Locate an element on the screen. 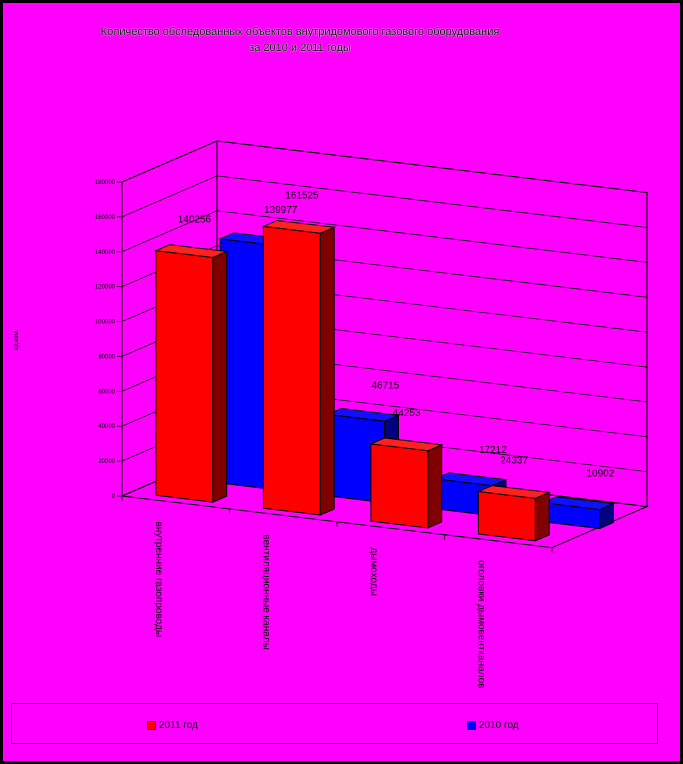 This screenshot has height=764, width=683. x-category-label: внутренние газопроводы is located at coordinates (158, 579).